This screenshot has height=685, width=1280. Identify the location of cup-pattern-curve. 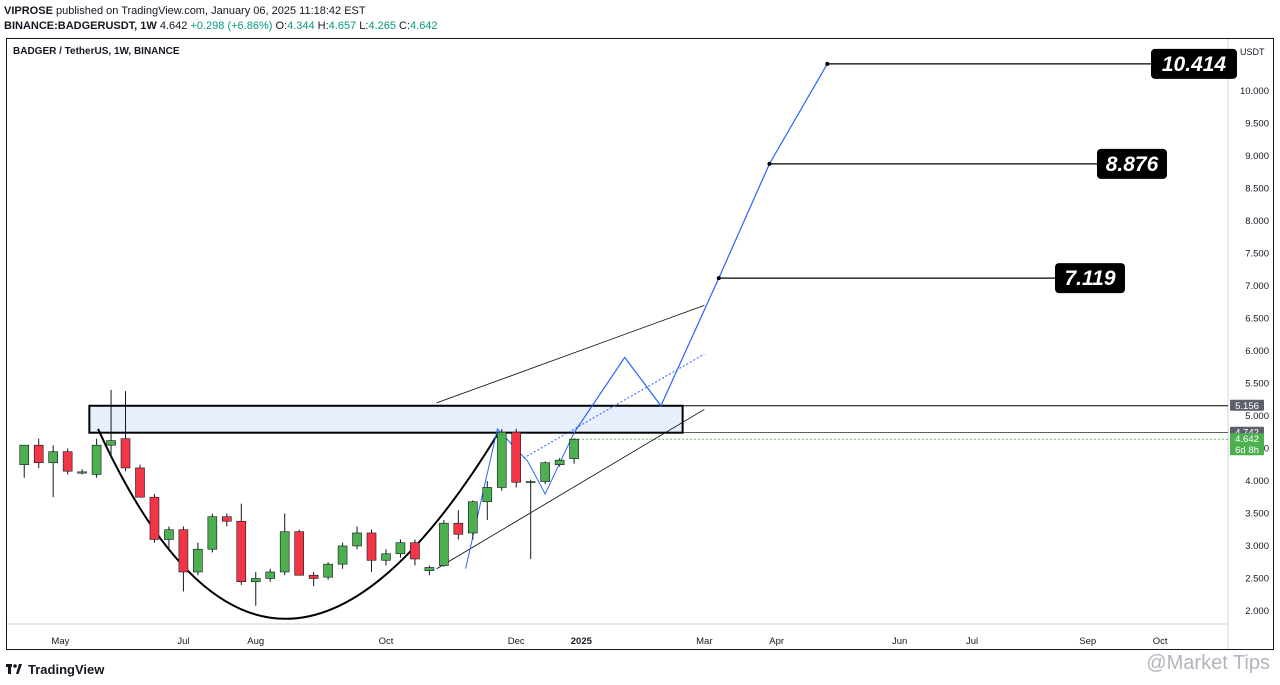
(298, 524).